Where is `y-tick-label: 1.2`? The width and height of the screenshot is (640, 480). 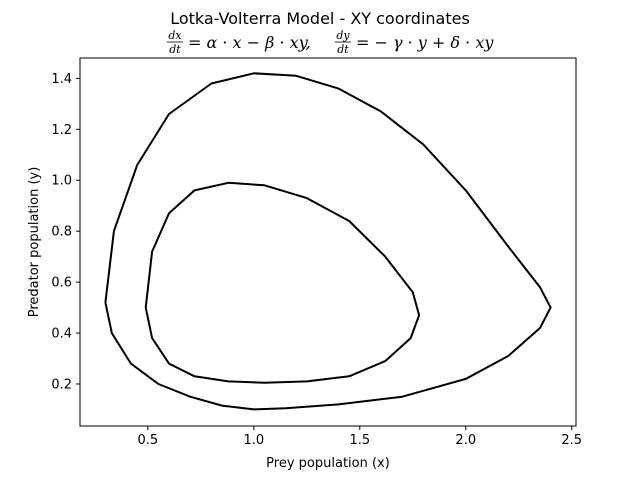
y-tick-label: 1.2 is located at coordinates (61, 130).